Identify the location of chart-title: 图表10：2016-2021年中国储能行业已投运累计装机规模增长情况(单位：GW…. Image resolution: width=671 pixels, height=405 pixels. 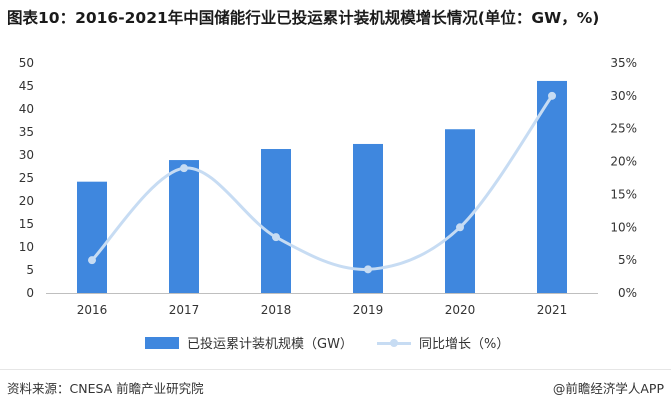
(303, 18).